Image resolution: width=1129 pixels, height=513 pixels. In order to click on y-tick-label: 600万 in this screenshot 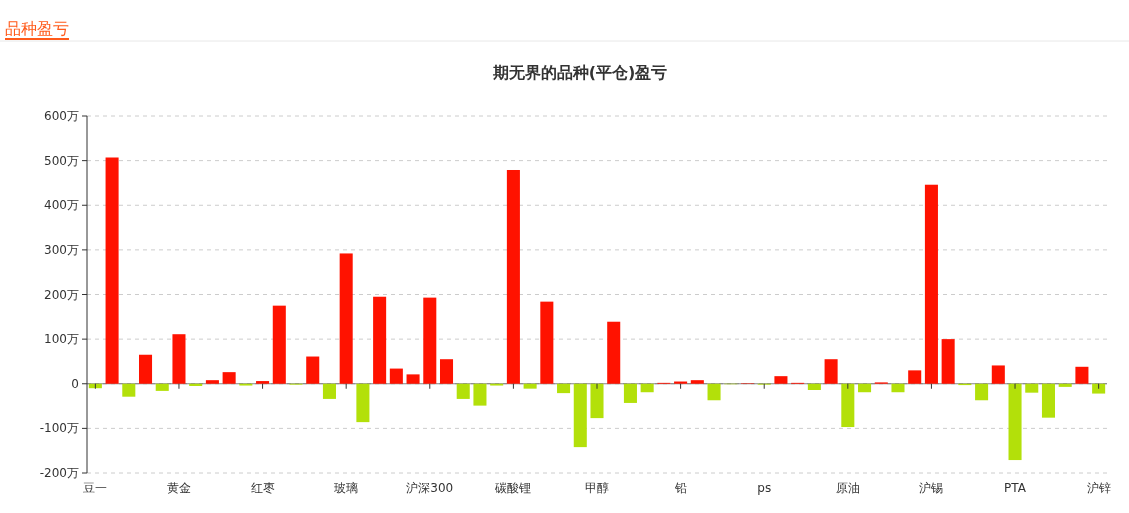, I will do `click(61, 116)`.